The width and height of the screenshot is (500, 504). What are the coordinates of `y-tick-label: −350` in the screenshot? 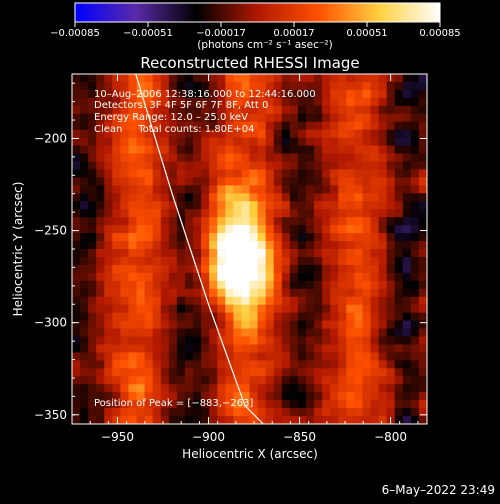 It's located at (50, 415).